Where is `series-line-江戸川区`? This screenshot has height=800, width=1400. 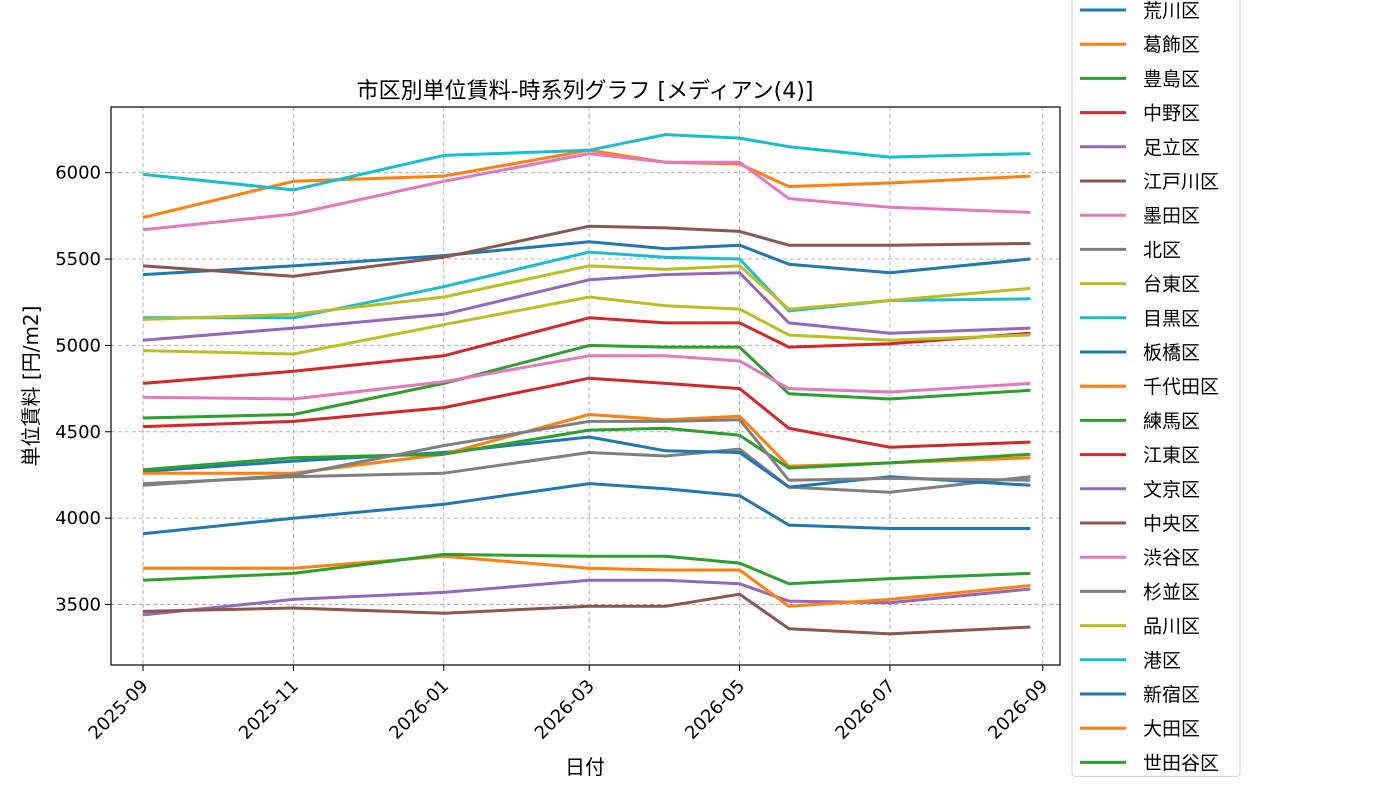
series-line-江戸川区 is located at coordinates (586, 251).